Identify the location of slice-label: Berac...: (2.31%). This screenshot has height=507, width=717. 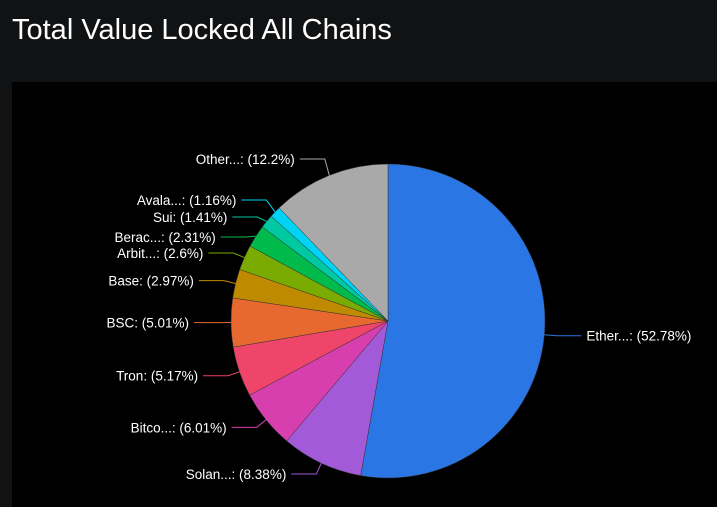
(164, 237).